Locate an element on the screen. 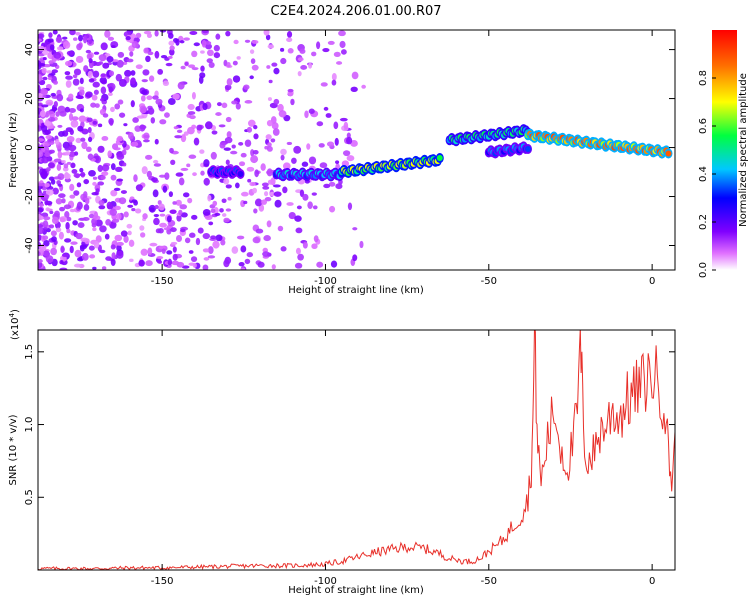 The width and height of the screenshot is (750, 600). colorbar-tick-label: 0.6 is located at coordinates (703, 126).